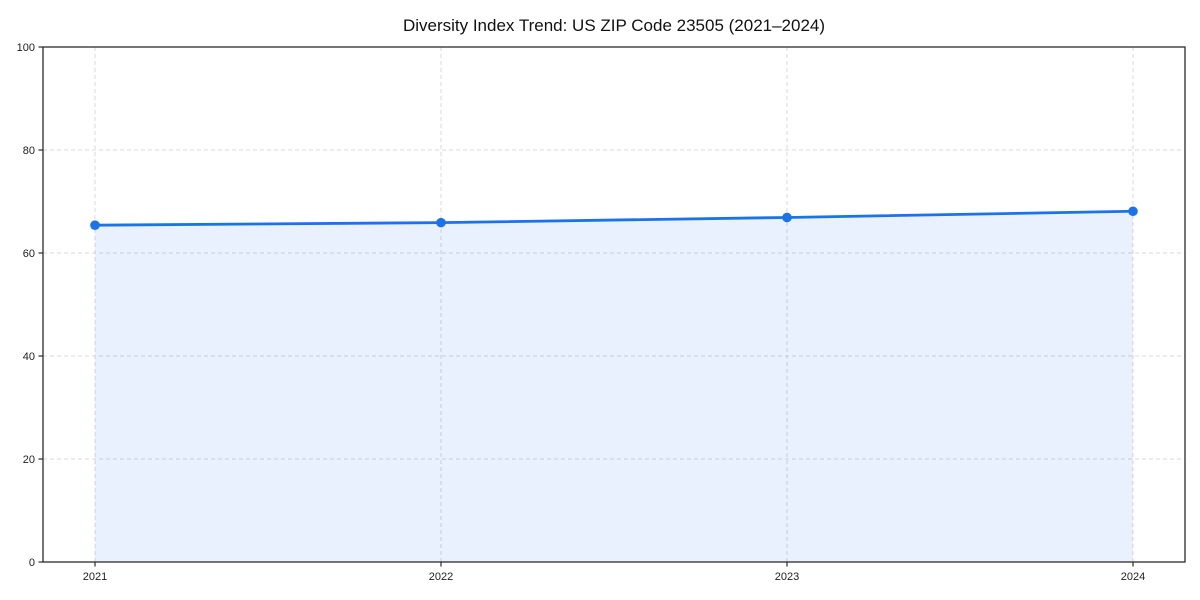  Describe the element at coordinates (441, 577) in the screenshot. I see `x-tick-label-2022: 2022` at that location.